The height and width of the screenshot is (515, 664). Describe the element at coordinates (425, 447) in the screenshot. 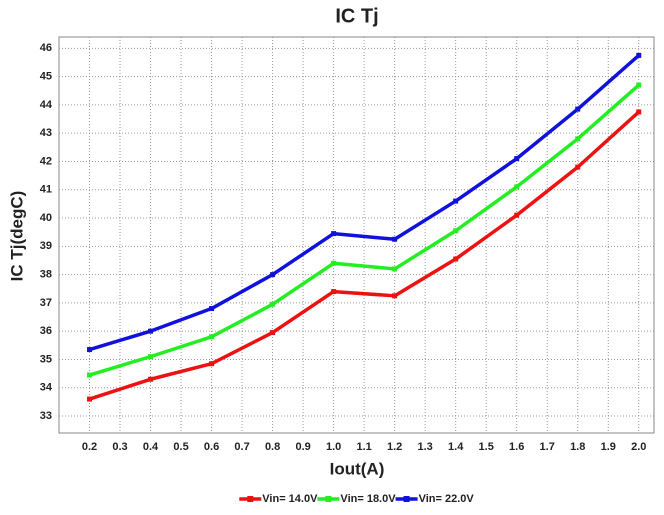

I see `x-tick-label: 1.3` at that location.